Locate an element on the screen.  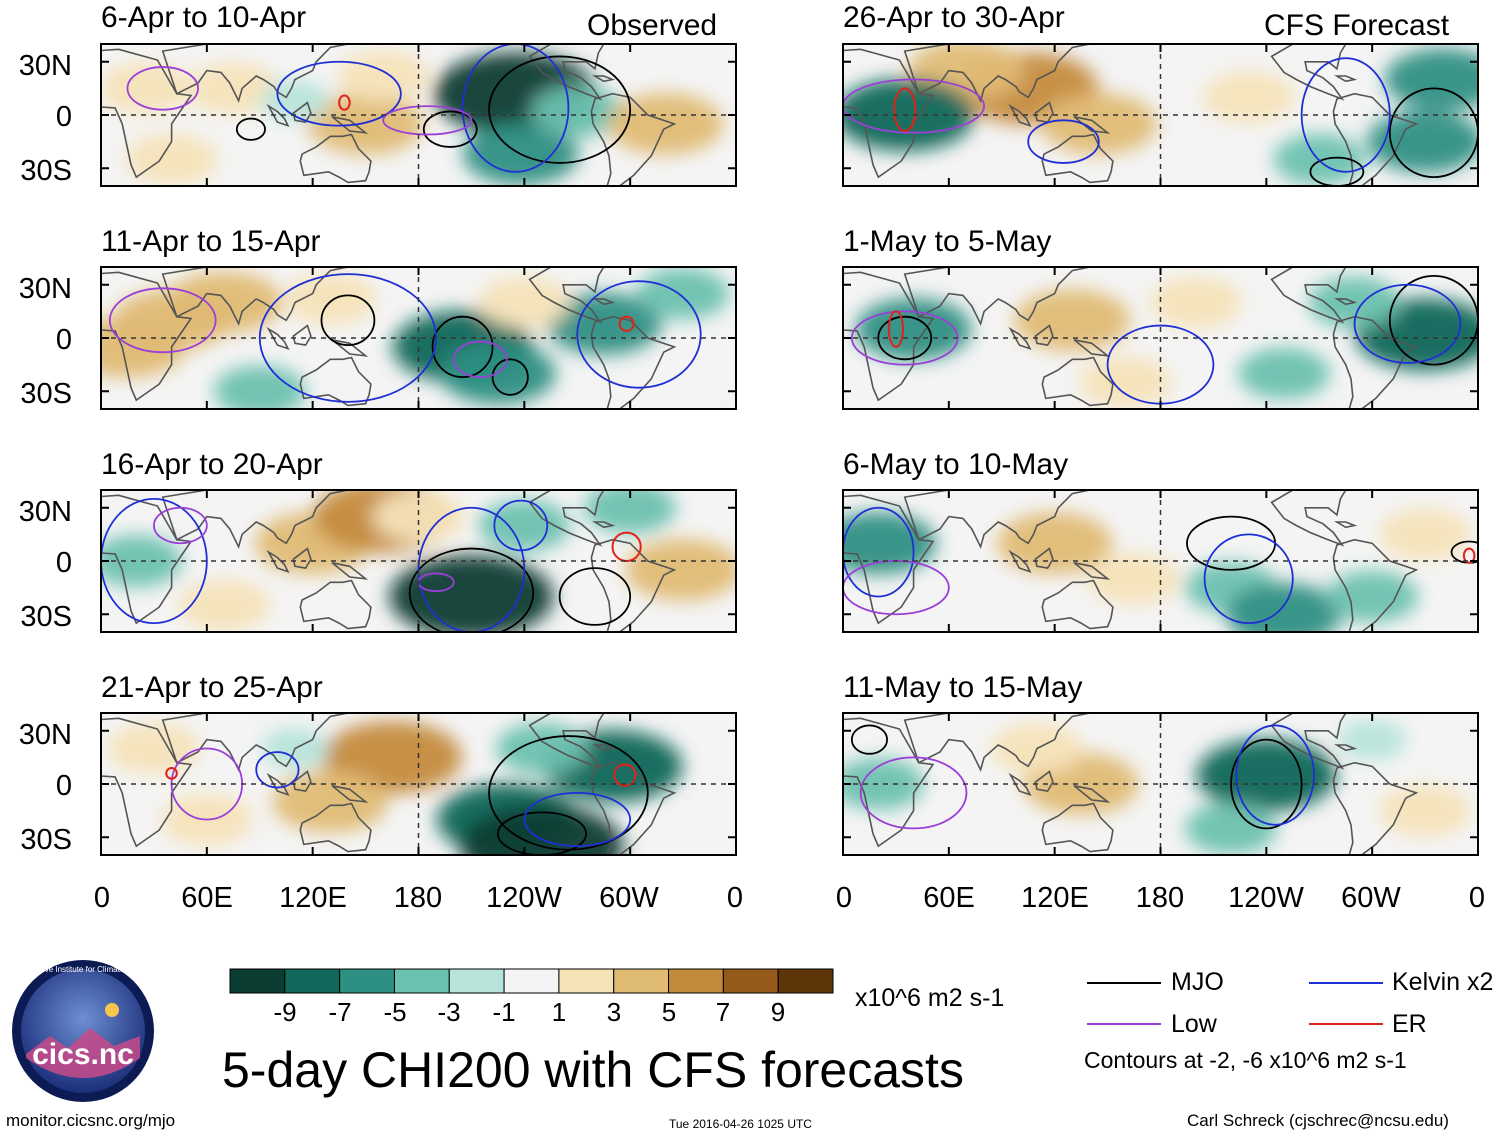
colorbar-tick-label: -9 is located at coordinates (285, 1012).